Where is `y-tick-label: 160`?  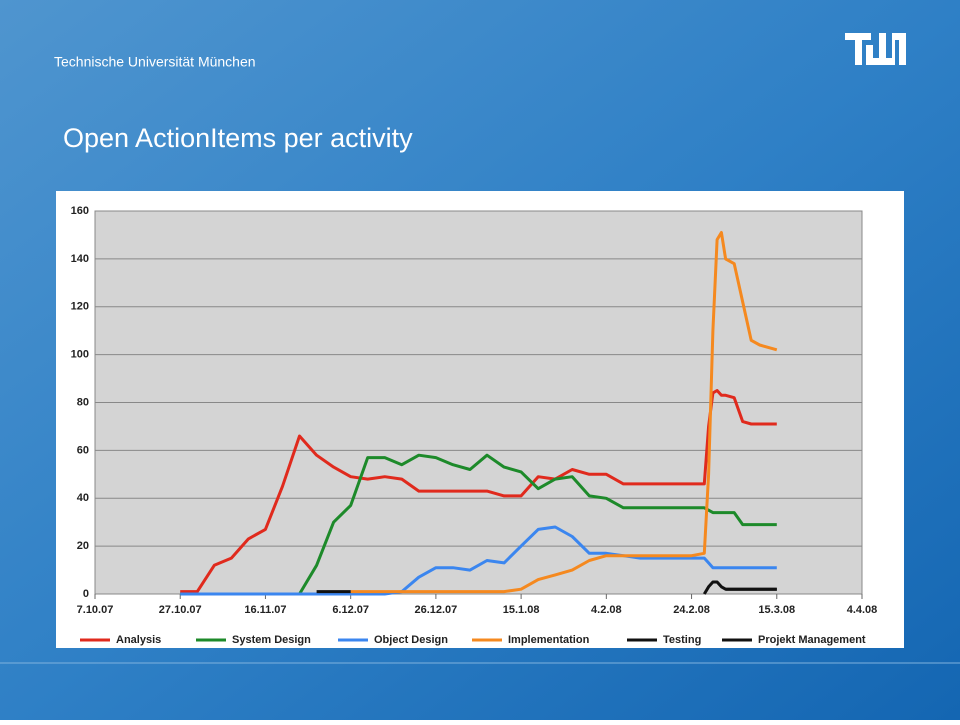
y-tick-label: 160 is located at coordinates (80, 211).